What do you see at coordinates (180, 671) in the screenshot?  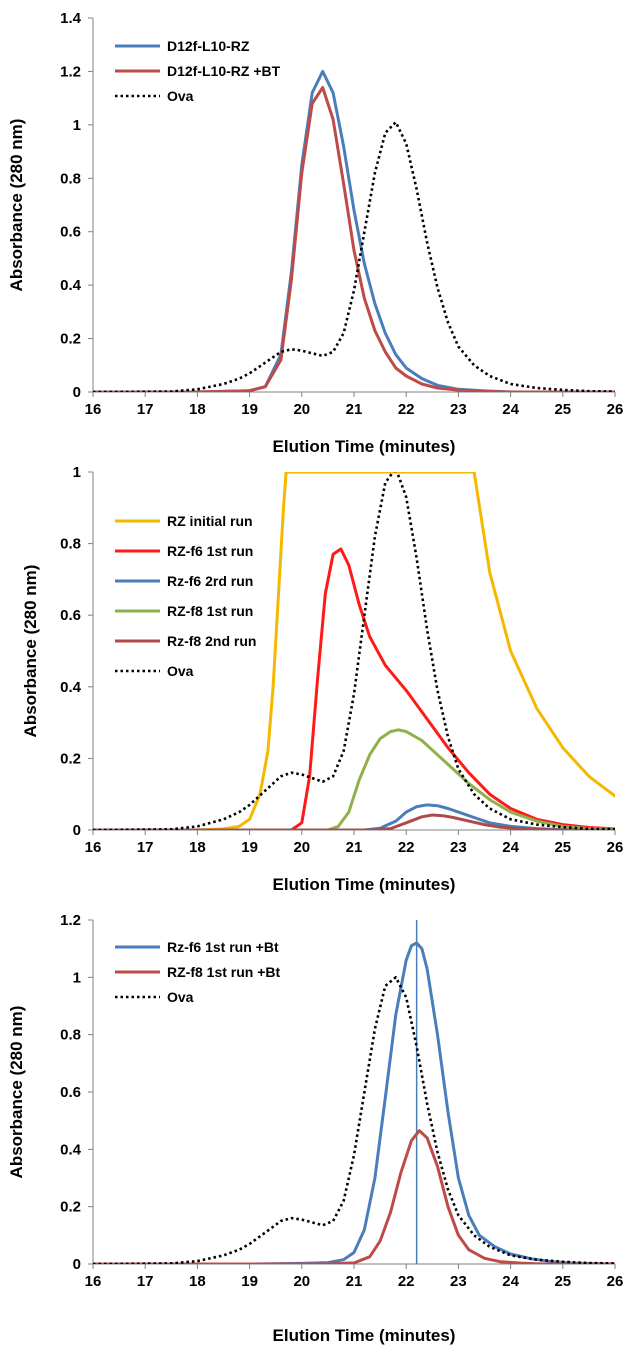 I see `legend-label-5: Ova` at bounding box center [180, 671].